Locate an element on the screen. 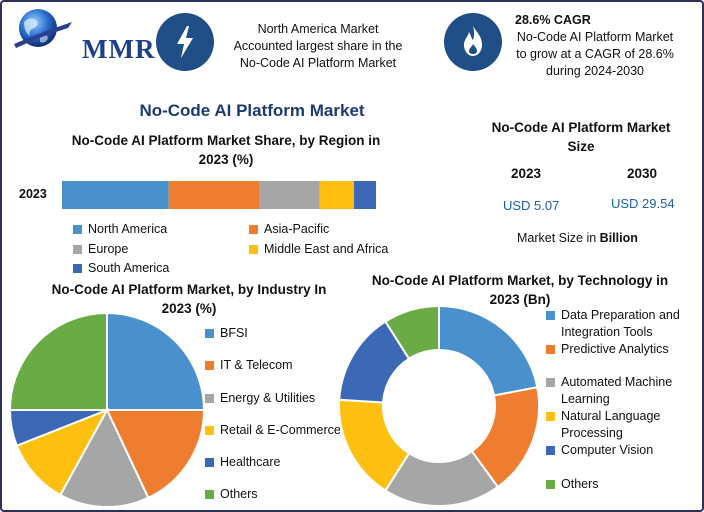  slice-energy-utilities is located at coordinates (104, 457).